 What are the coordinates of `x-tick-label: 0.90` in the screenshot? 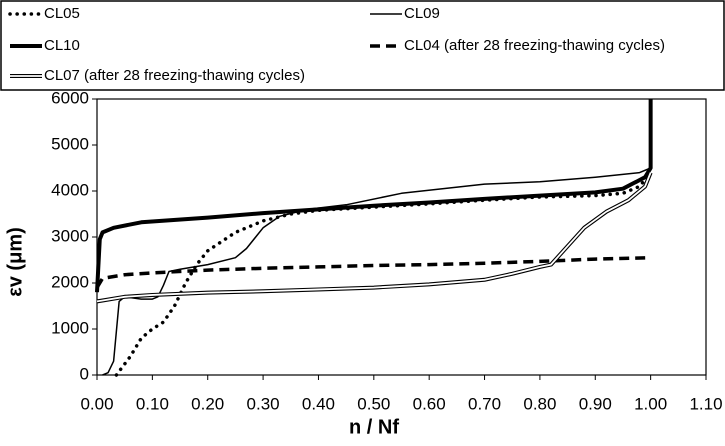 It's located at (595, 403).